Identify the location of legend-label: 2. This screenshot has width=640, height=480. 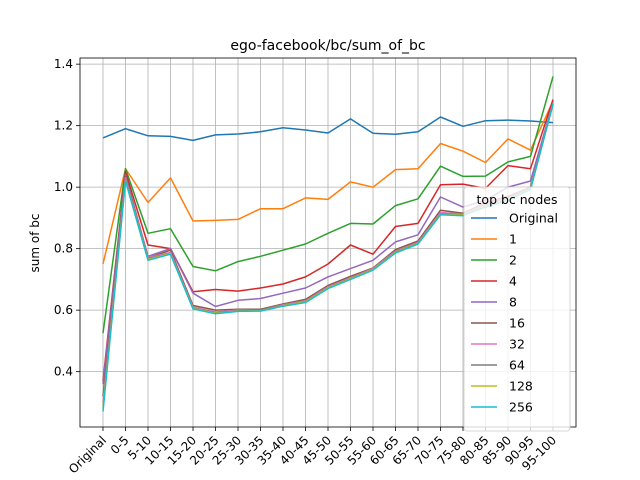
(513, 260).